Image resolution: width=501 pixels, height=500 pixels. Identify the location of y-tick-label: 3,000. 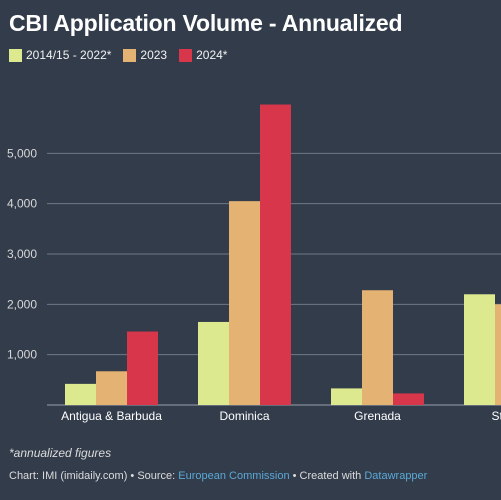
(22, 254).